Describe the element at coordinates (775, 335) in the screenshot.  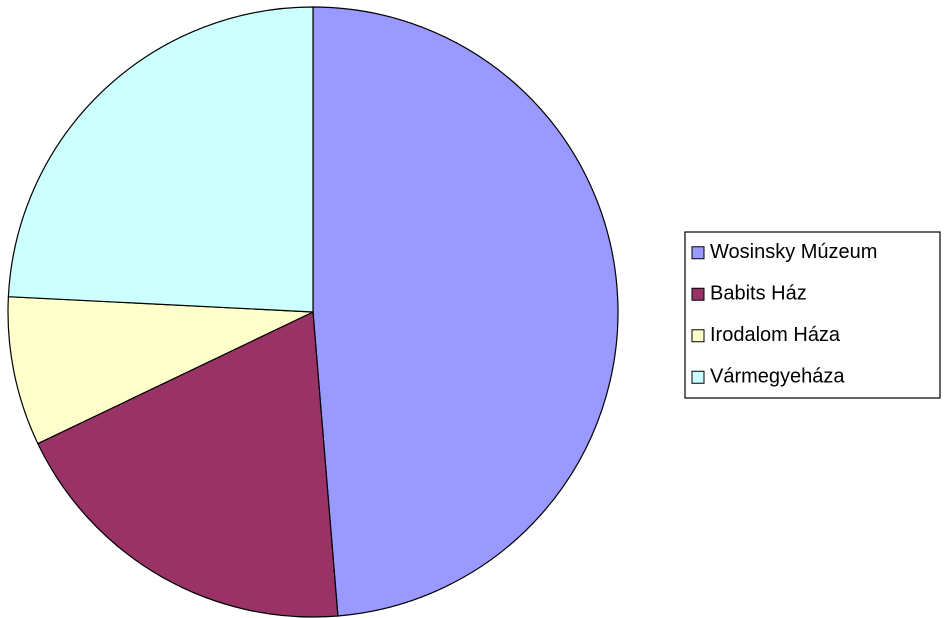
I see `legend-label: Irodalom Háza` at that location.